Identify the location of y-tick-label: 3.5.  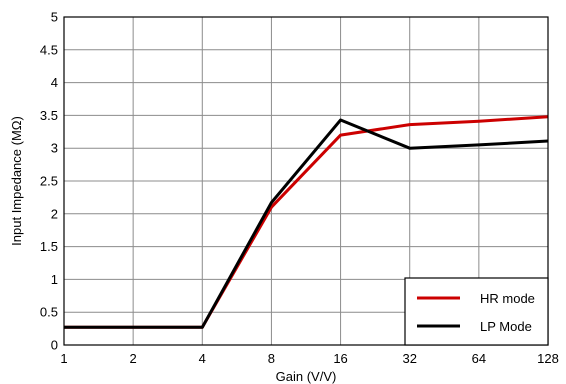
(49, 115).